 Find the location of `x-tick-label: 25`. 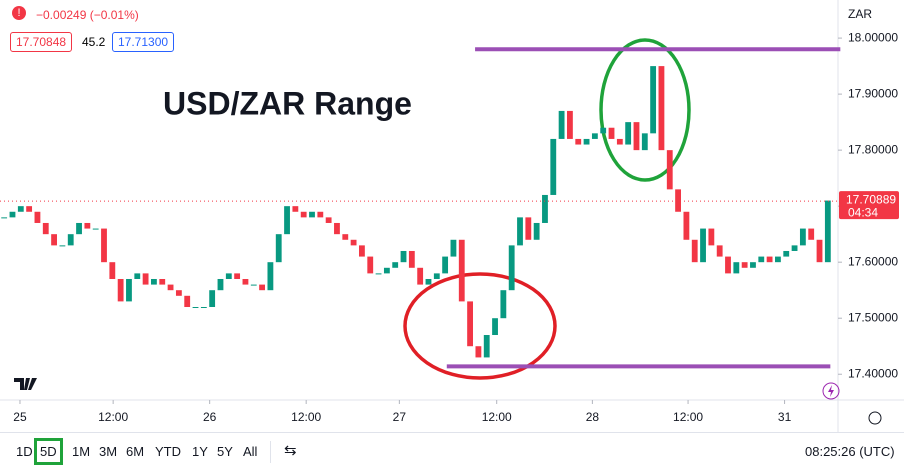

x-tick-label: 25 is located at coordinates (20, 417).